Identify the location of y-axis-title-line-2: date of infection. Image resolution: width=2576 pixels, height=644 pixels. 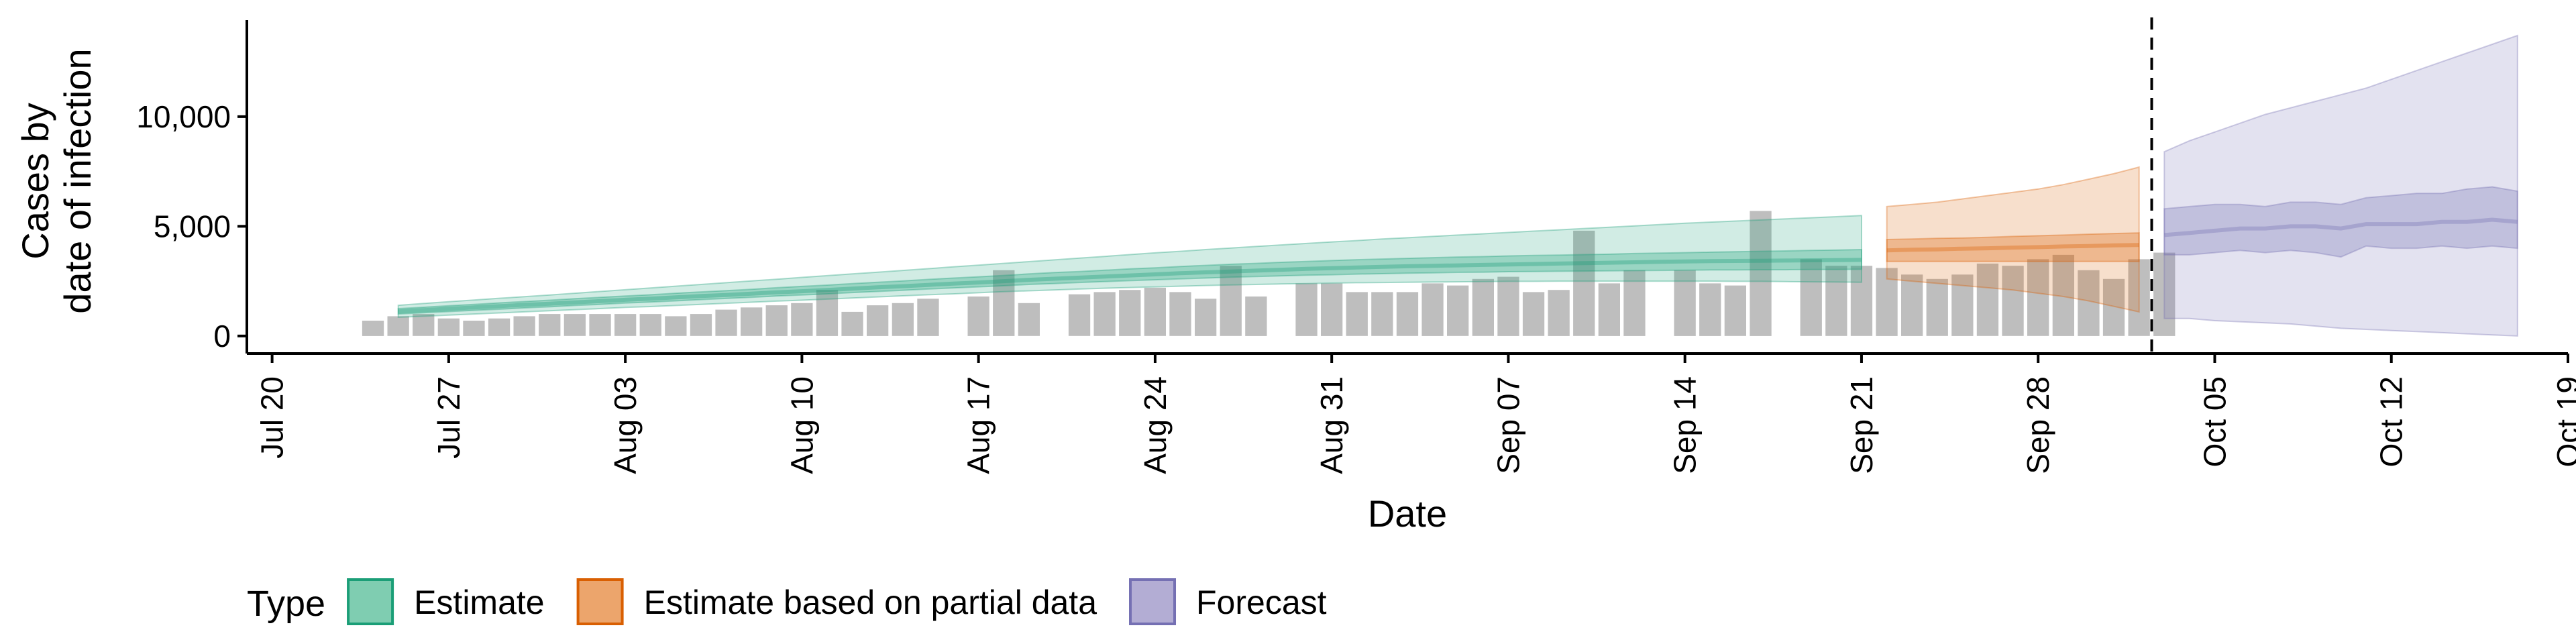
(77, 180).